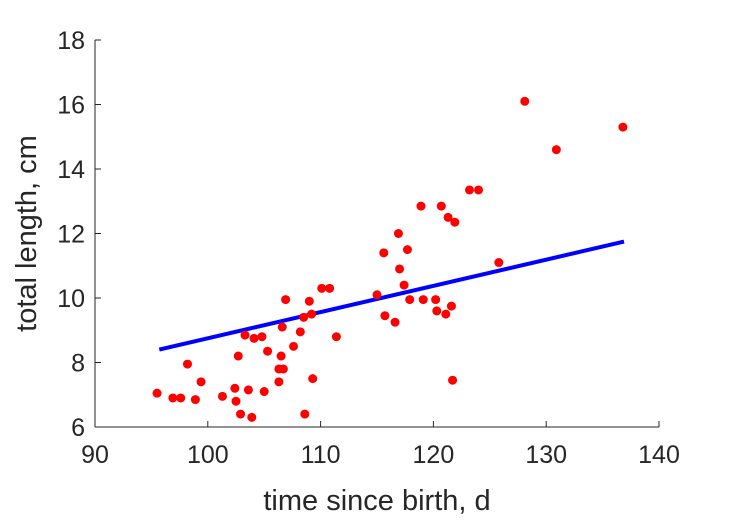 This screenshot has height=521, width=729. Describe the element at coordinates (71, 106) in the screenshot. I see `y-tick-label: 16` at that location.